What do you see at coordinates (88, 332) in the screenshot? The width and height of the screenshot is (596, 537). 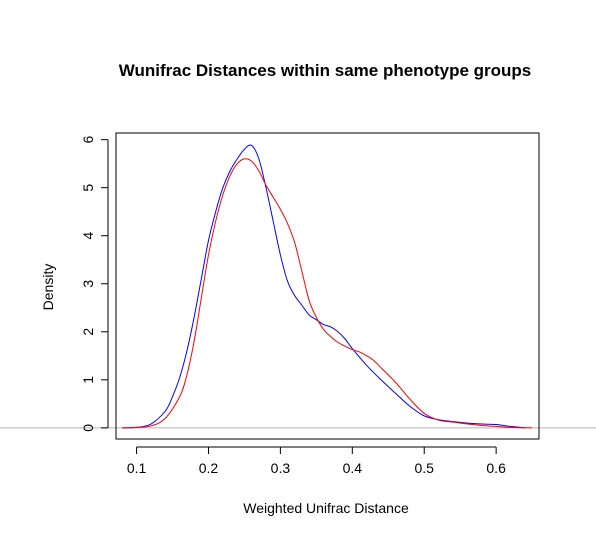 I see `y-tick-label: 2` at bounding box center [88, 332].